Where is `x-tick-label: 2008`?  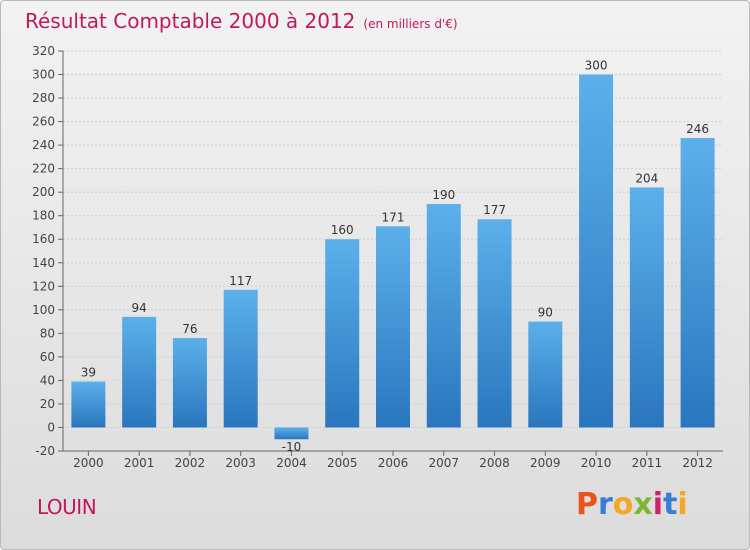 x-tick-label: 2008 is located at coordinates (494, 463).